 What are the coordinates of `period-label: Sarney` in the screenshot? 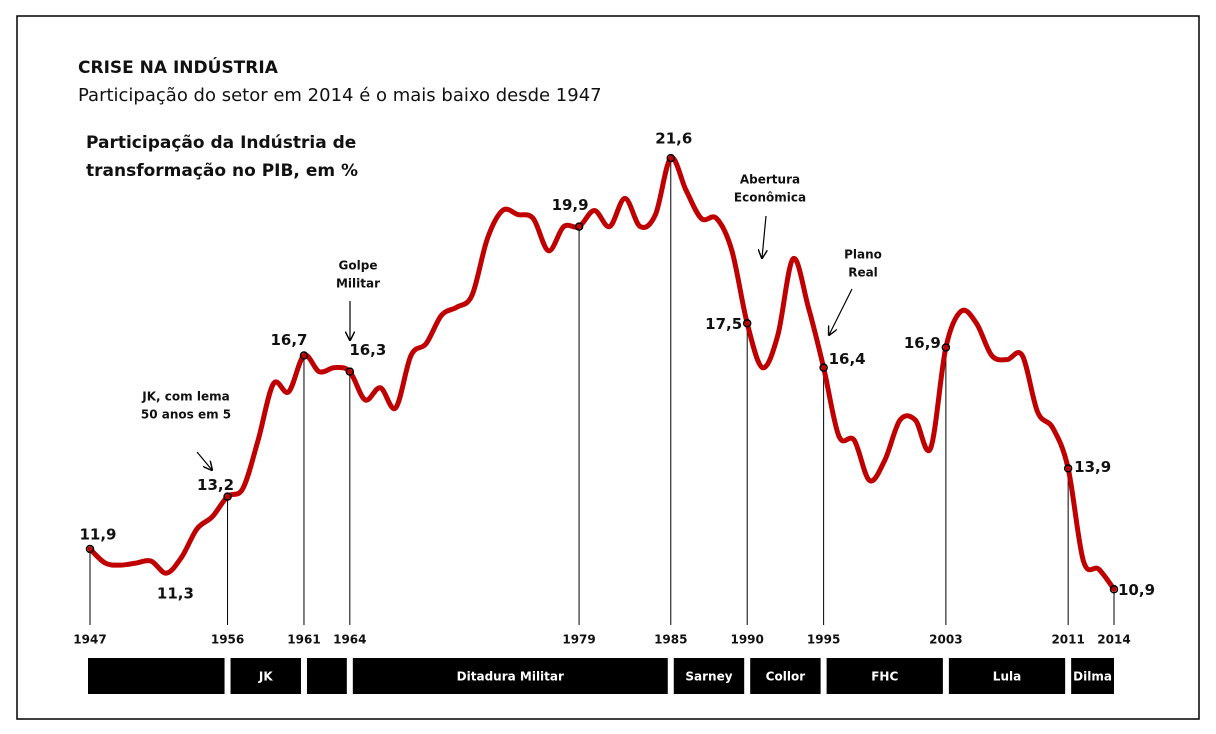 It's located at (708, 677).